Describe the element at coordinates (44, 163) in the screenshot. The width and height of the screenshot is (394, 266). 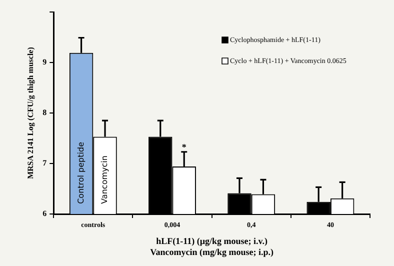
I see `y-tick-label: 7` at that location.